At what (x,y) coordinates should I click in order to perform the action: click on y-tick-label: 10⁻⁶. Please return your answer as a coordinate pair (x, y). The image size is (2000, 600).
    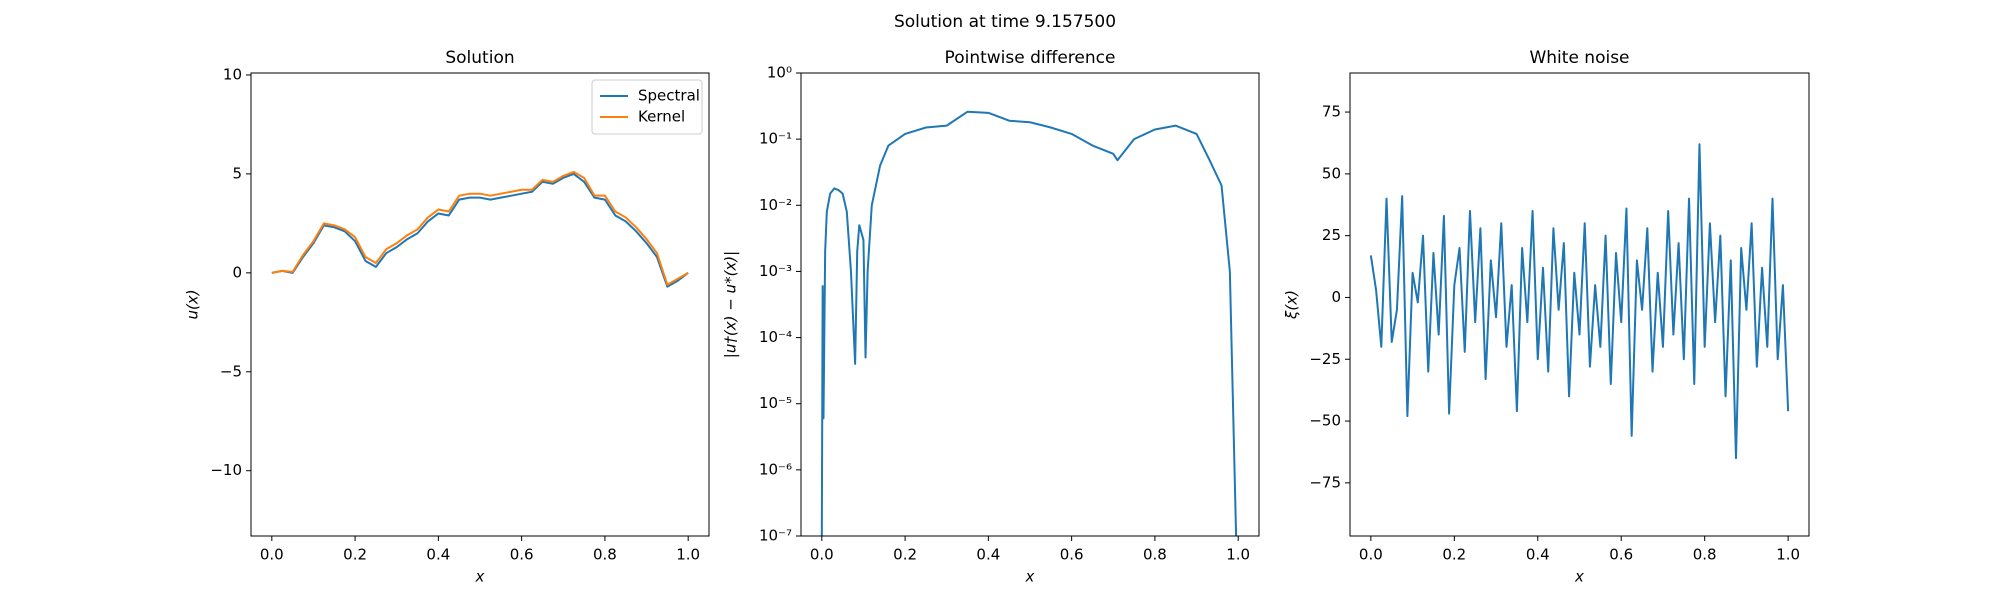
    Looking at the image, I should click on (775, 469).